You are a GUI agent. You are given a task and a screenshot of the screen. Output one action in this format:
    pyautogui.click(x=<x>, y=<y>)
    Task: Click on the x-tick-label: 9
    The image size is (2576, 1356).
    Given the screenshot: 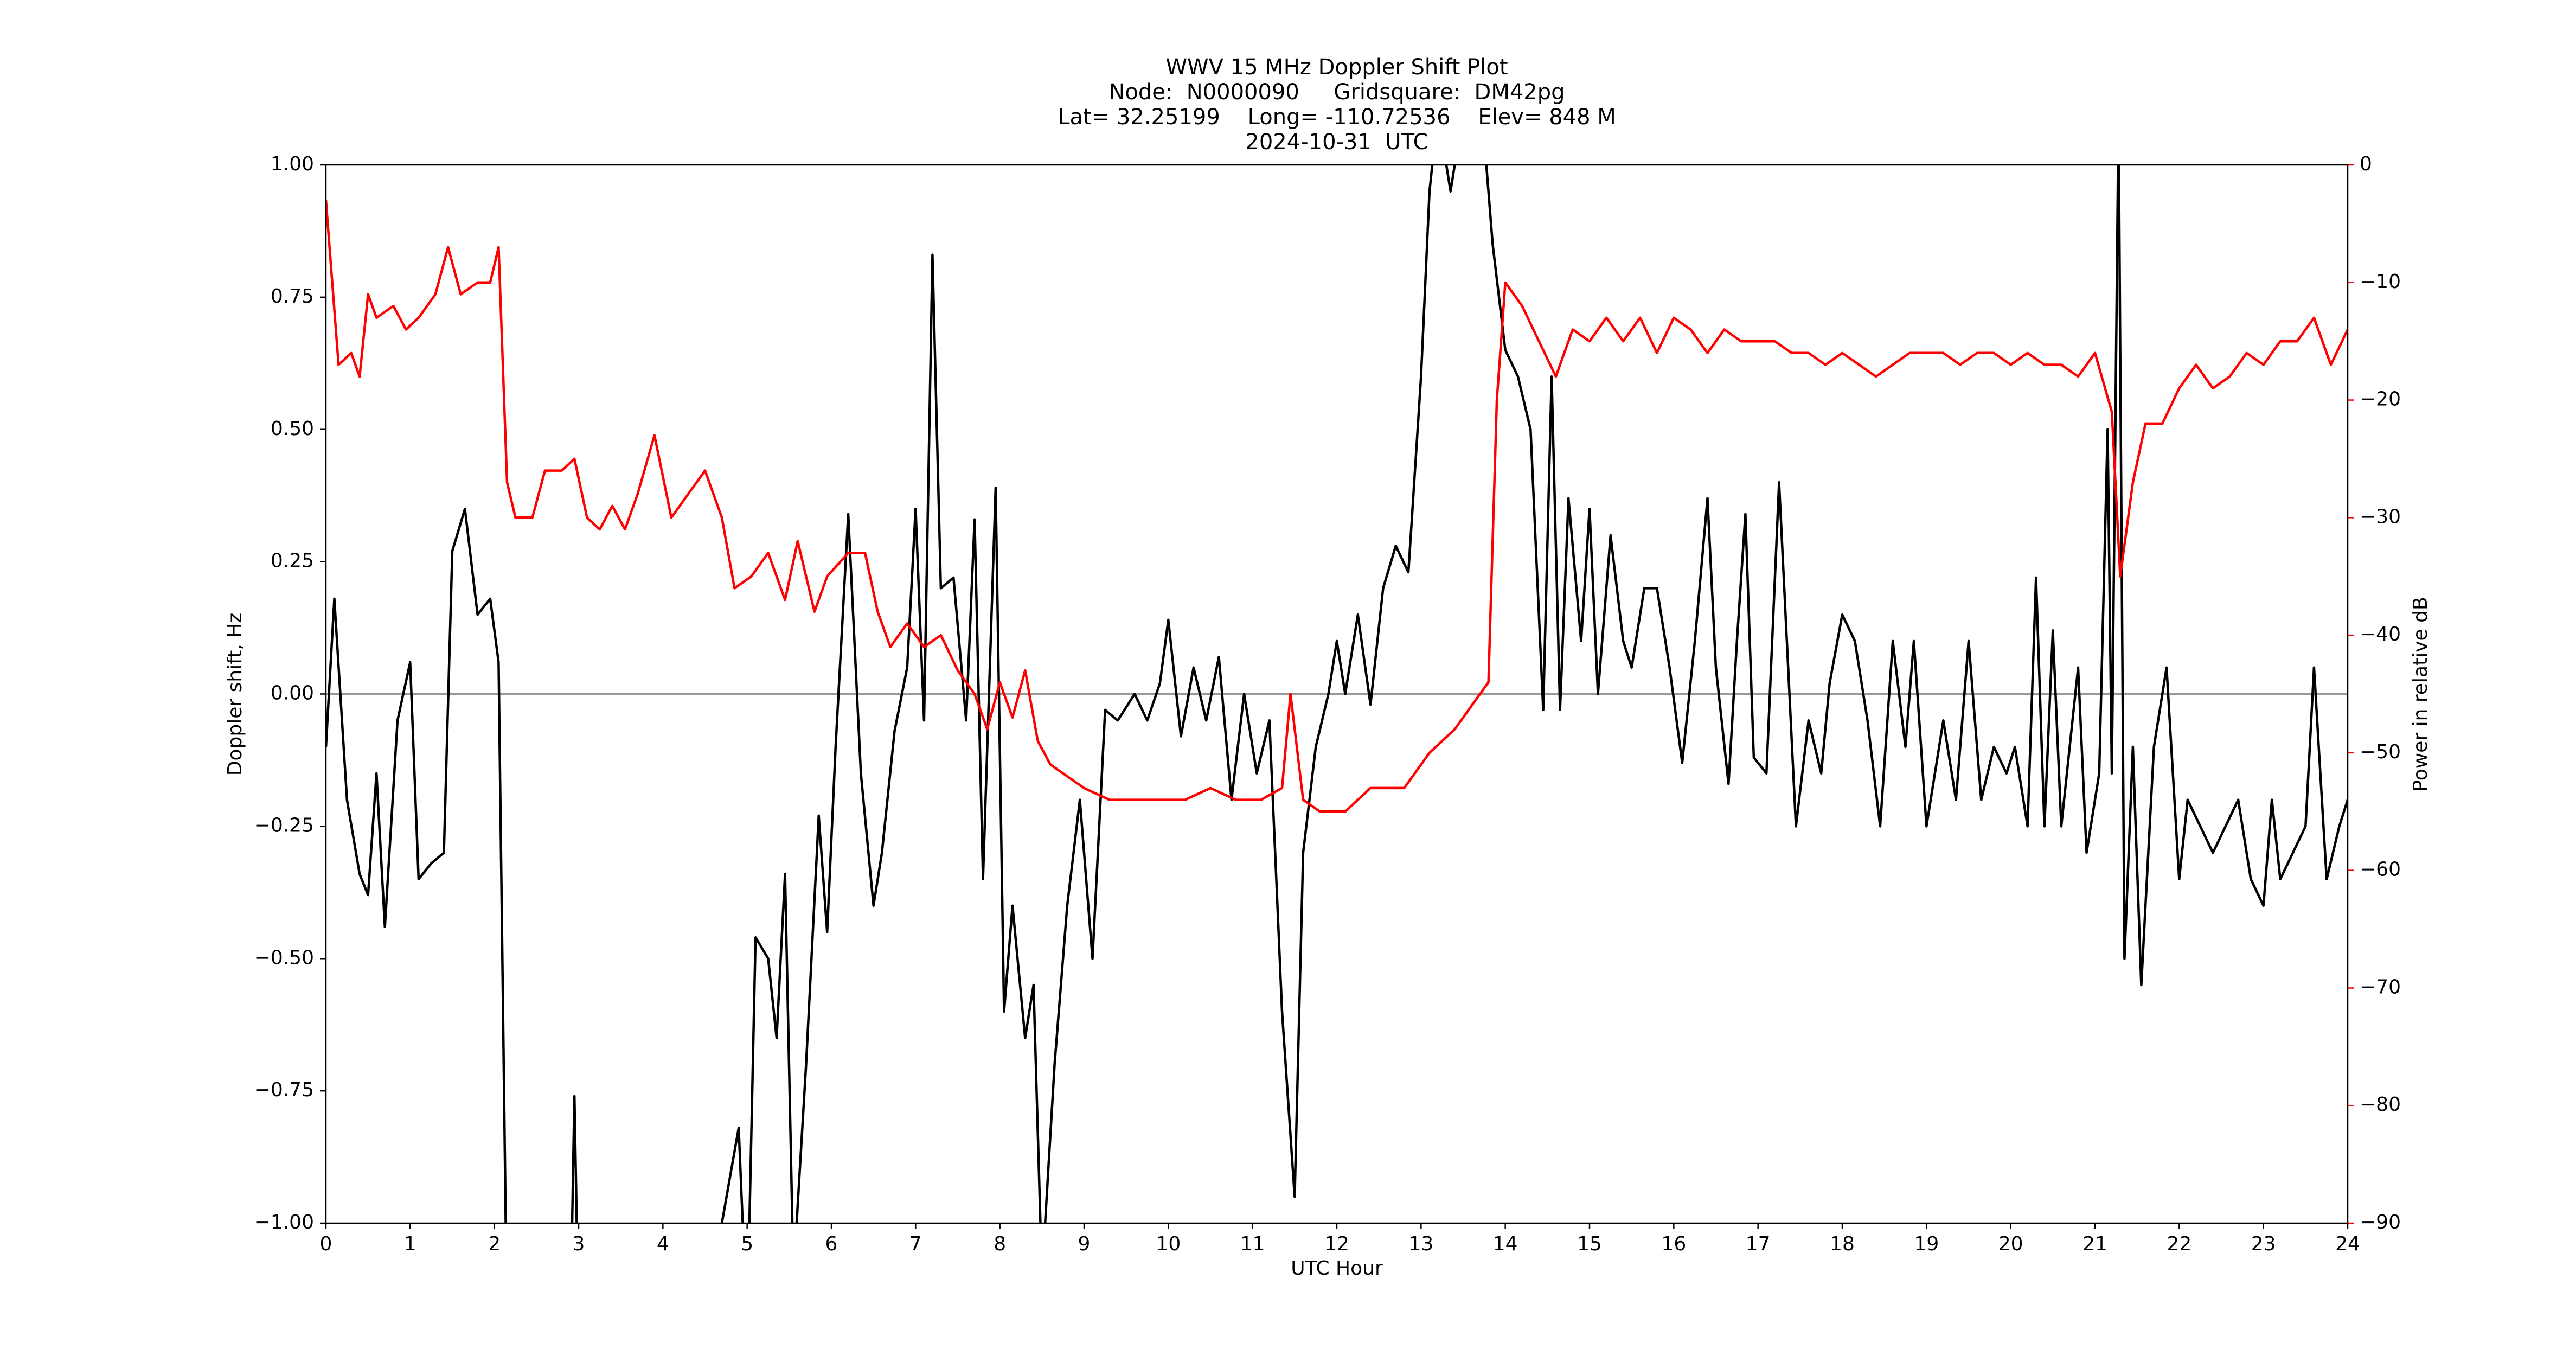 What is the action you would take?
    pyautogui.click(x=1084, y=1244)
    